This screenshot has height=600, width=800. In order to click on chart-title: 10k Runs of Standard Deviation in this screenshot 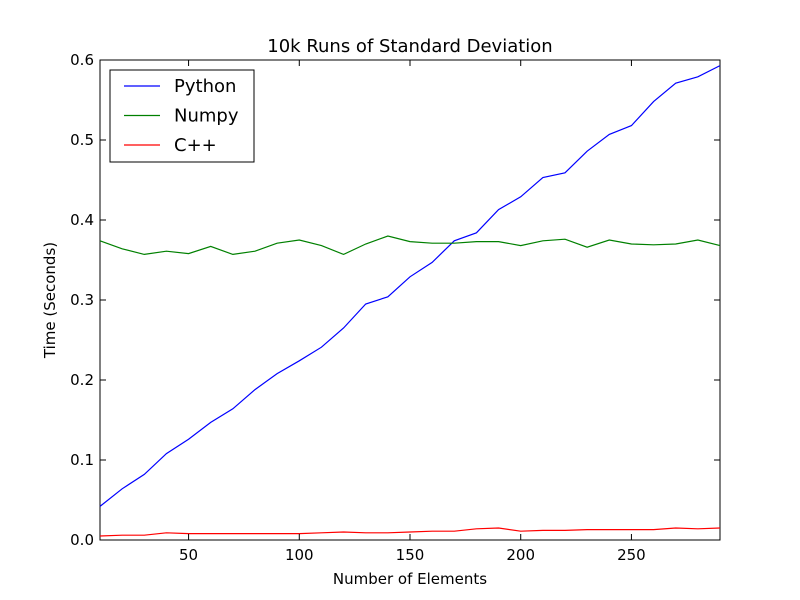, I will do `click(409, 46)`.